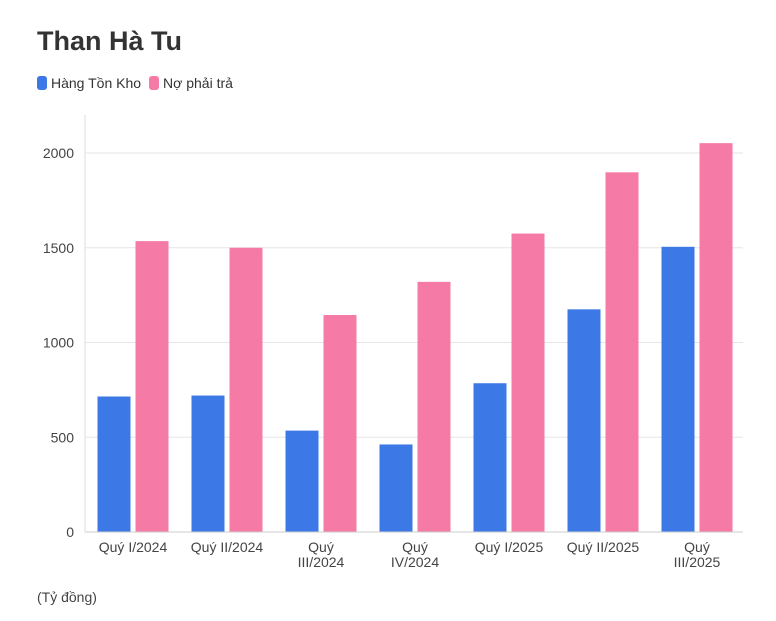 The width and height of the screenshot is (776, 621). Describe the element at coordinates (42, 83) in the screenshot. I see `legend-swatch-inventory` at that location.